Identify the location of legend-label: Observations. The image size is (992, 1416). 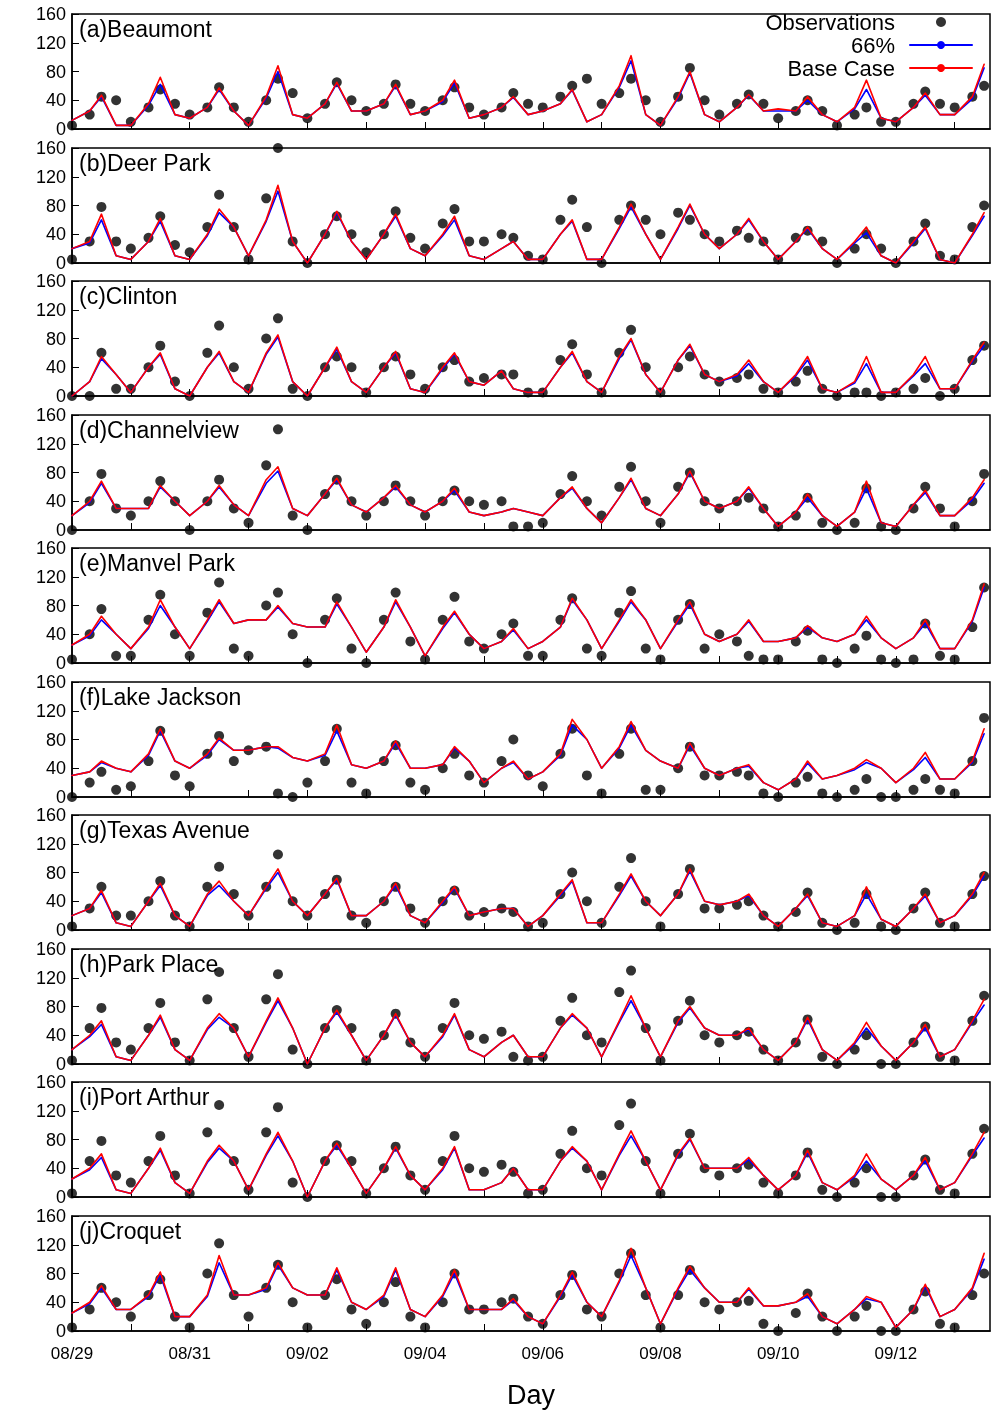
(830, 22).